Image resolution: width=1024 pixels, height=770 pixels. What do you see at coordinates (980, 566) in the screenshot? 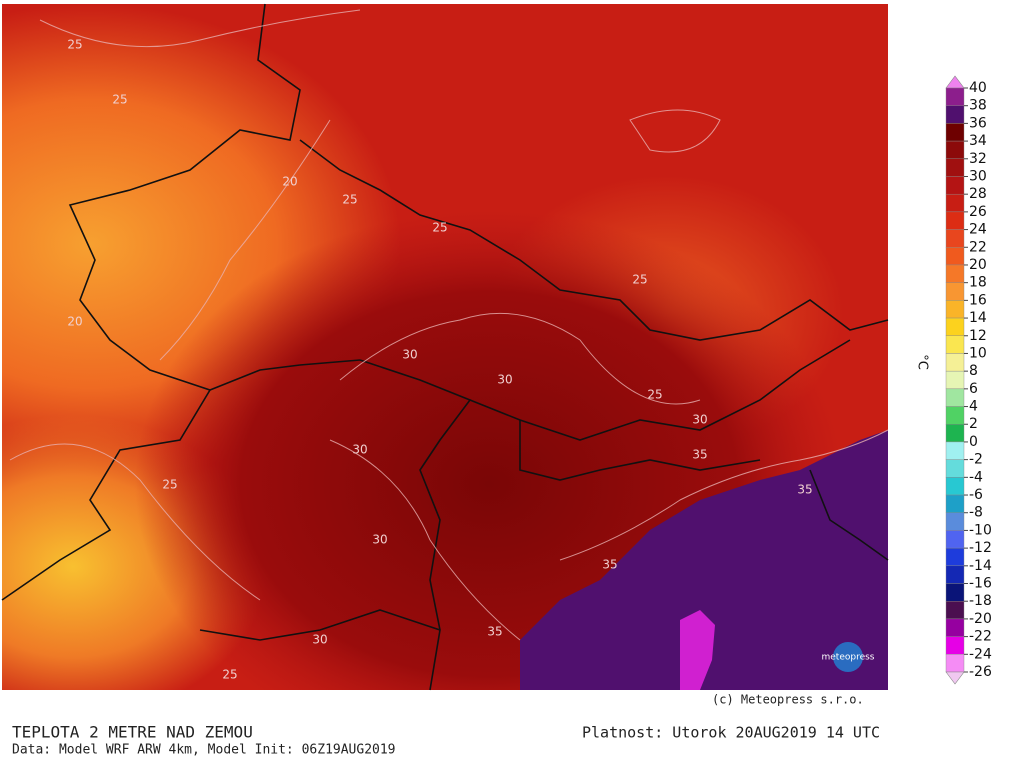
I see `colorbar-tick-label: -14` at bounding box center [980, 566].